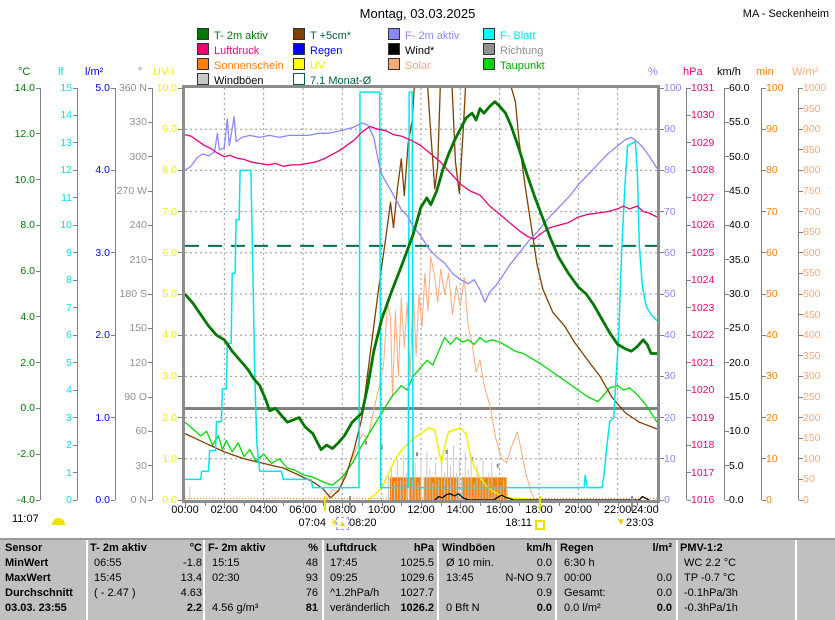 This screenshot has width=835, height=620. Describe the element at coordinates (544, 563) in the screenshot. I see `summary-cell-value: 0.0` at that location.